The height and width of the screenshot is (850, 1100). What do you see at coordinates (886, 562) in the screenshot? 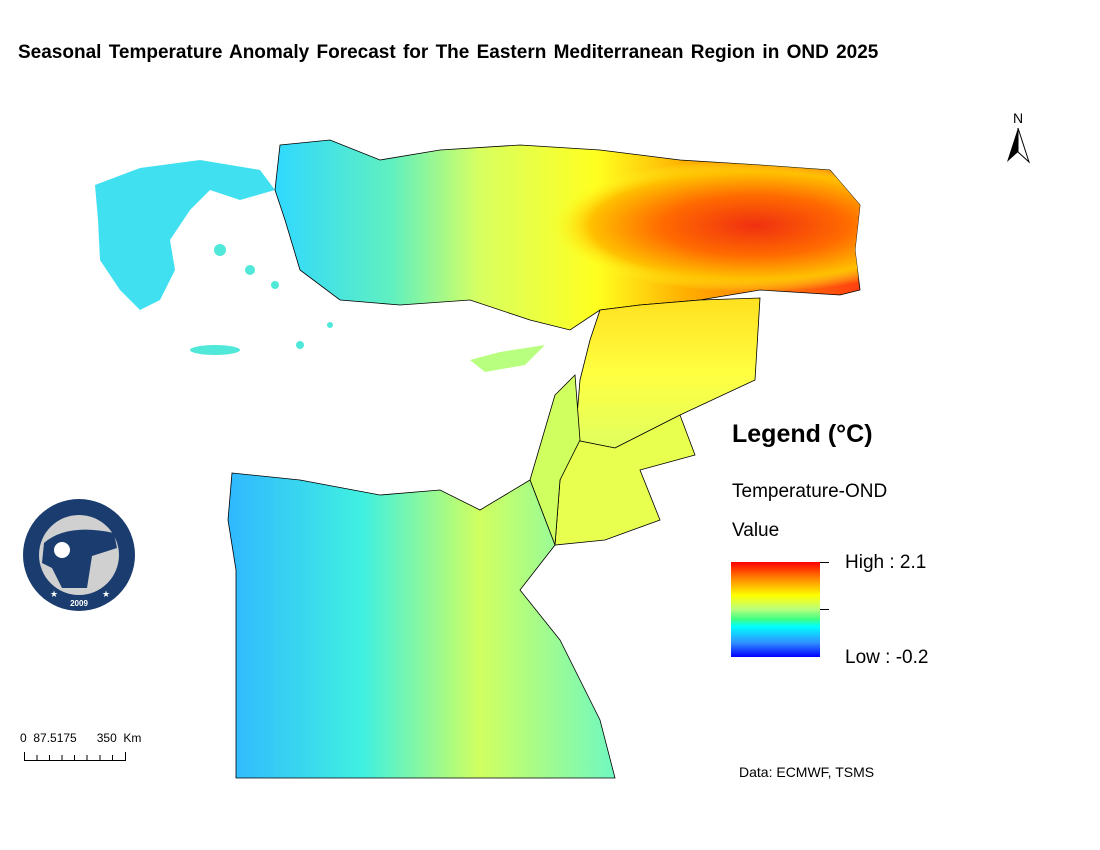
I see `legend-high-label: High : 2.1` at bounding box center [886, 562].